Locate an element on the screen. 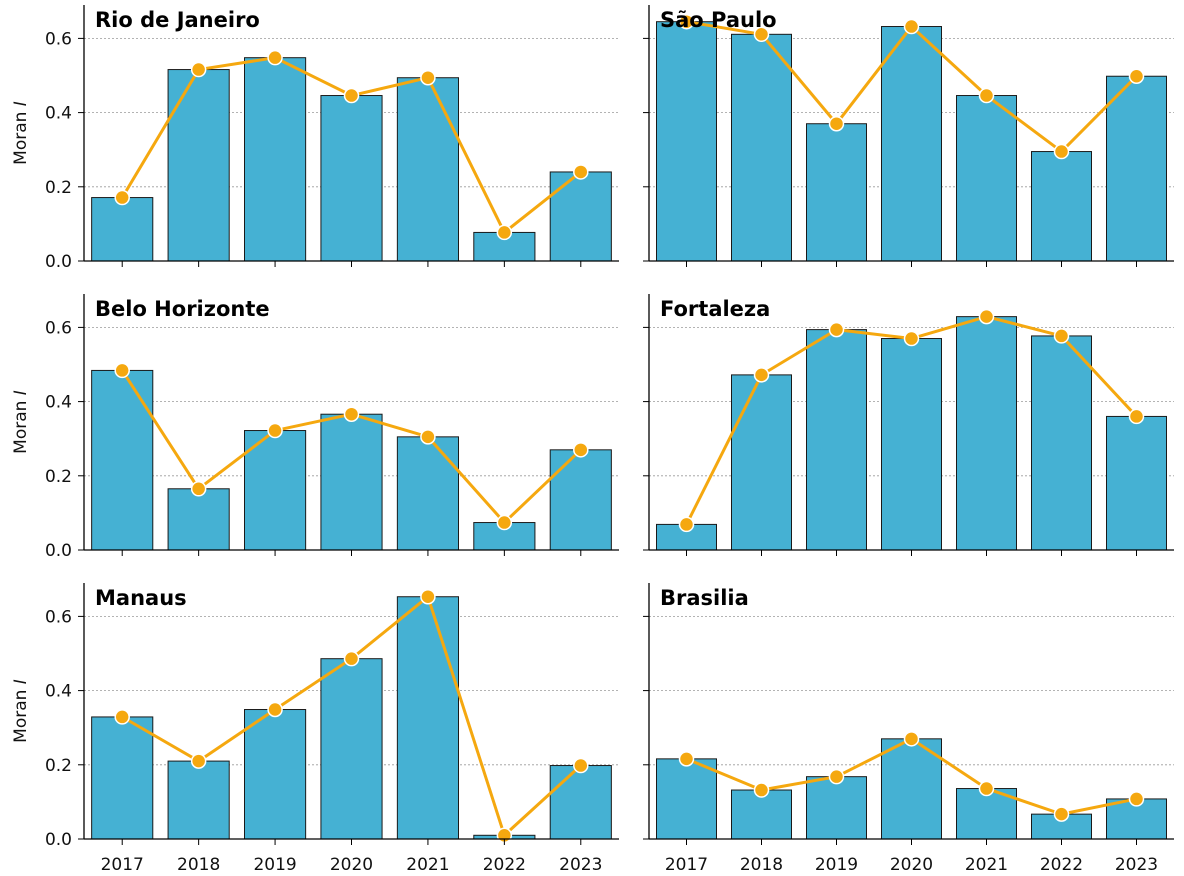 This screenshot has height=876, width=1184. y-tick-label: 0.2 is located at coordinates (58, 766).